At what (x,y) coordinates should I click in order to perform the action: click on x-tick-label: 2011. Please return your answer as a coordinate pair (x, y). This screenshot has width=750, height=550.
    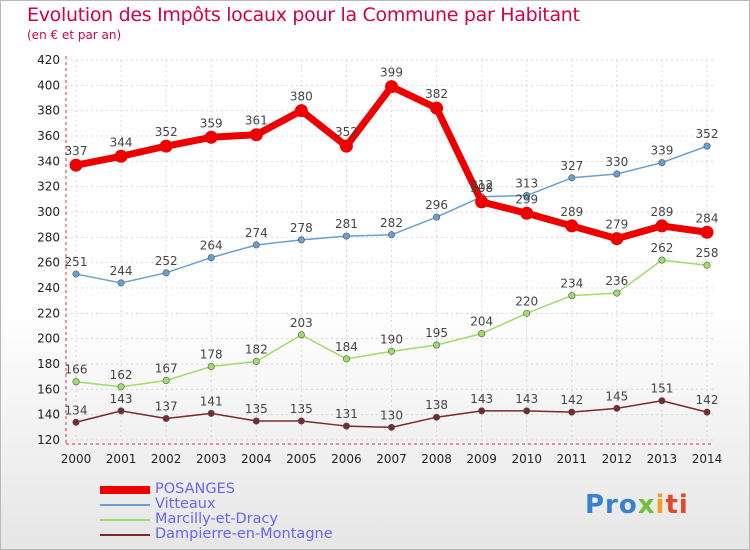
    Looking at the image, I should click on (572, 459).